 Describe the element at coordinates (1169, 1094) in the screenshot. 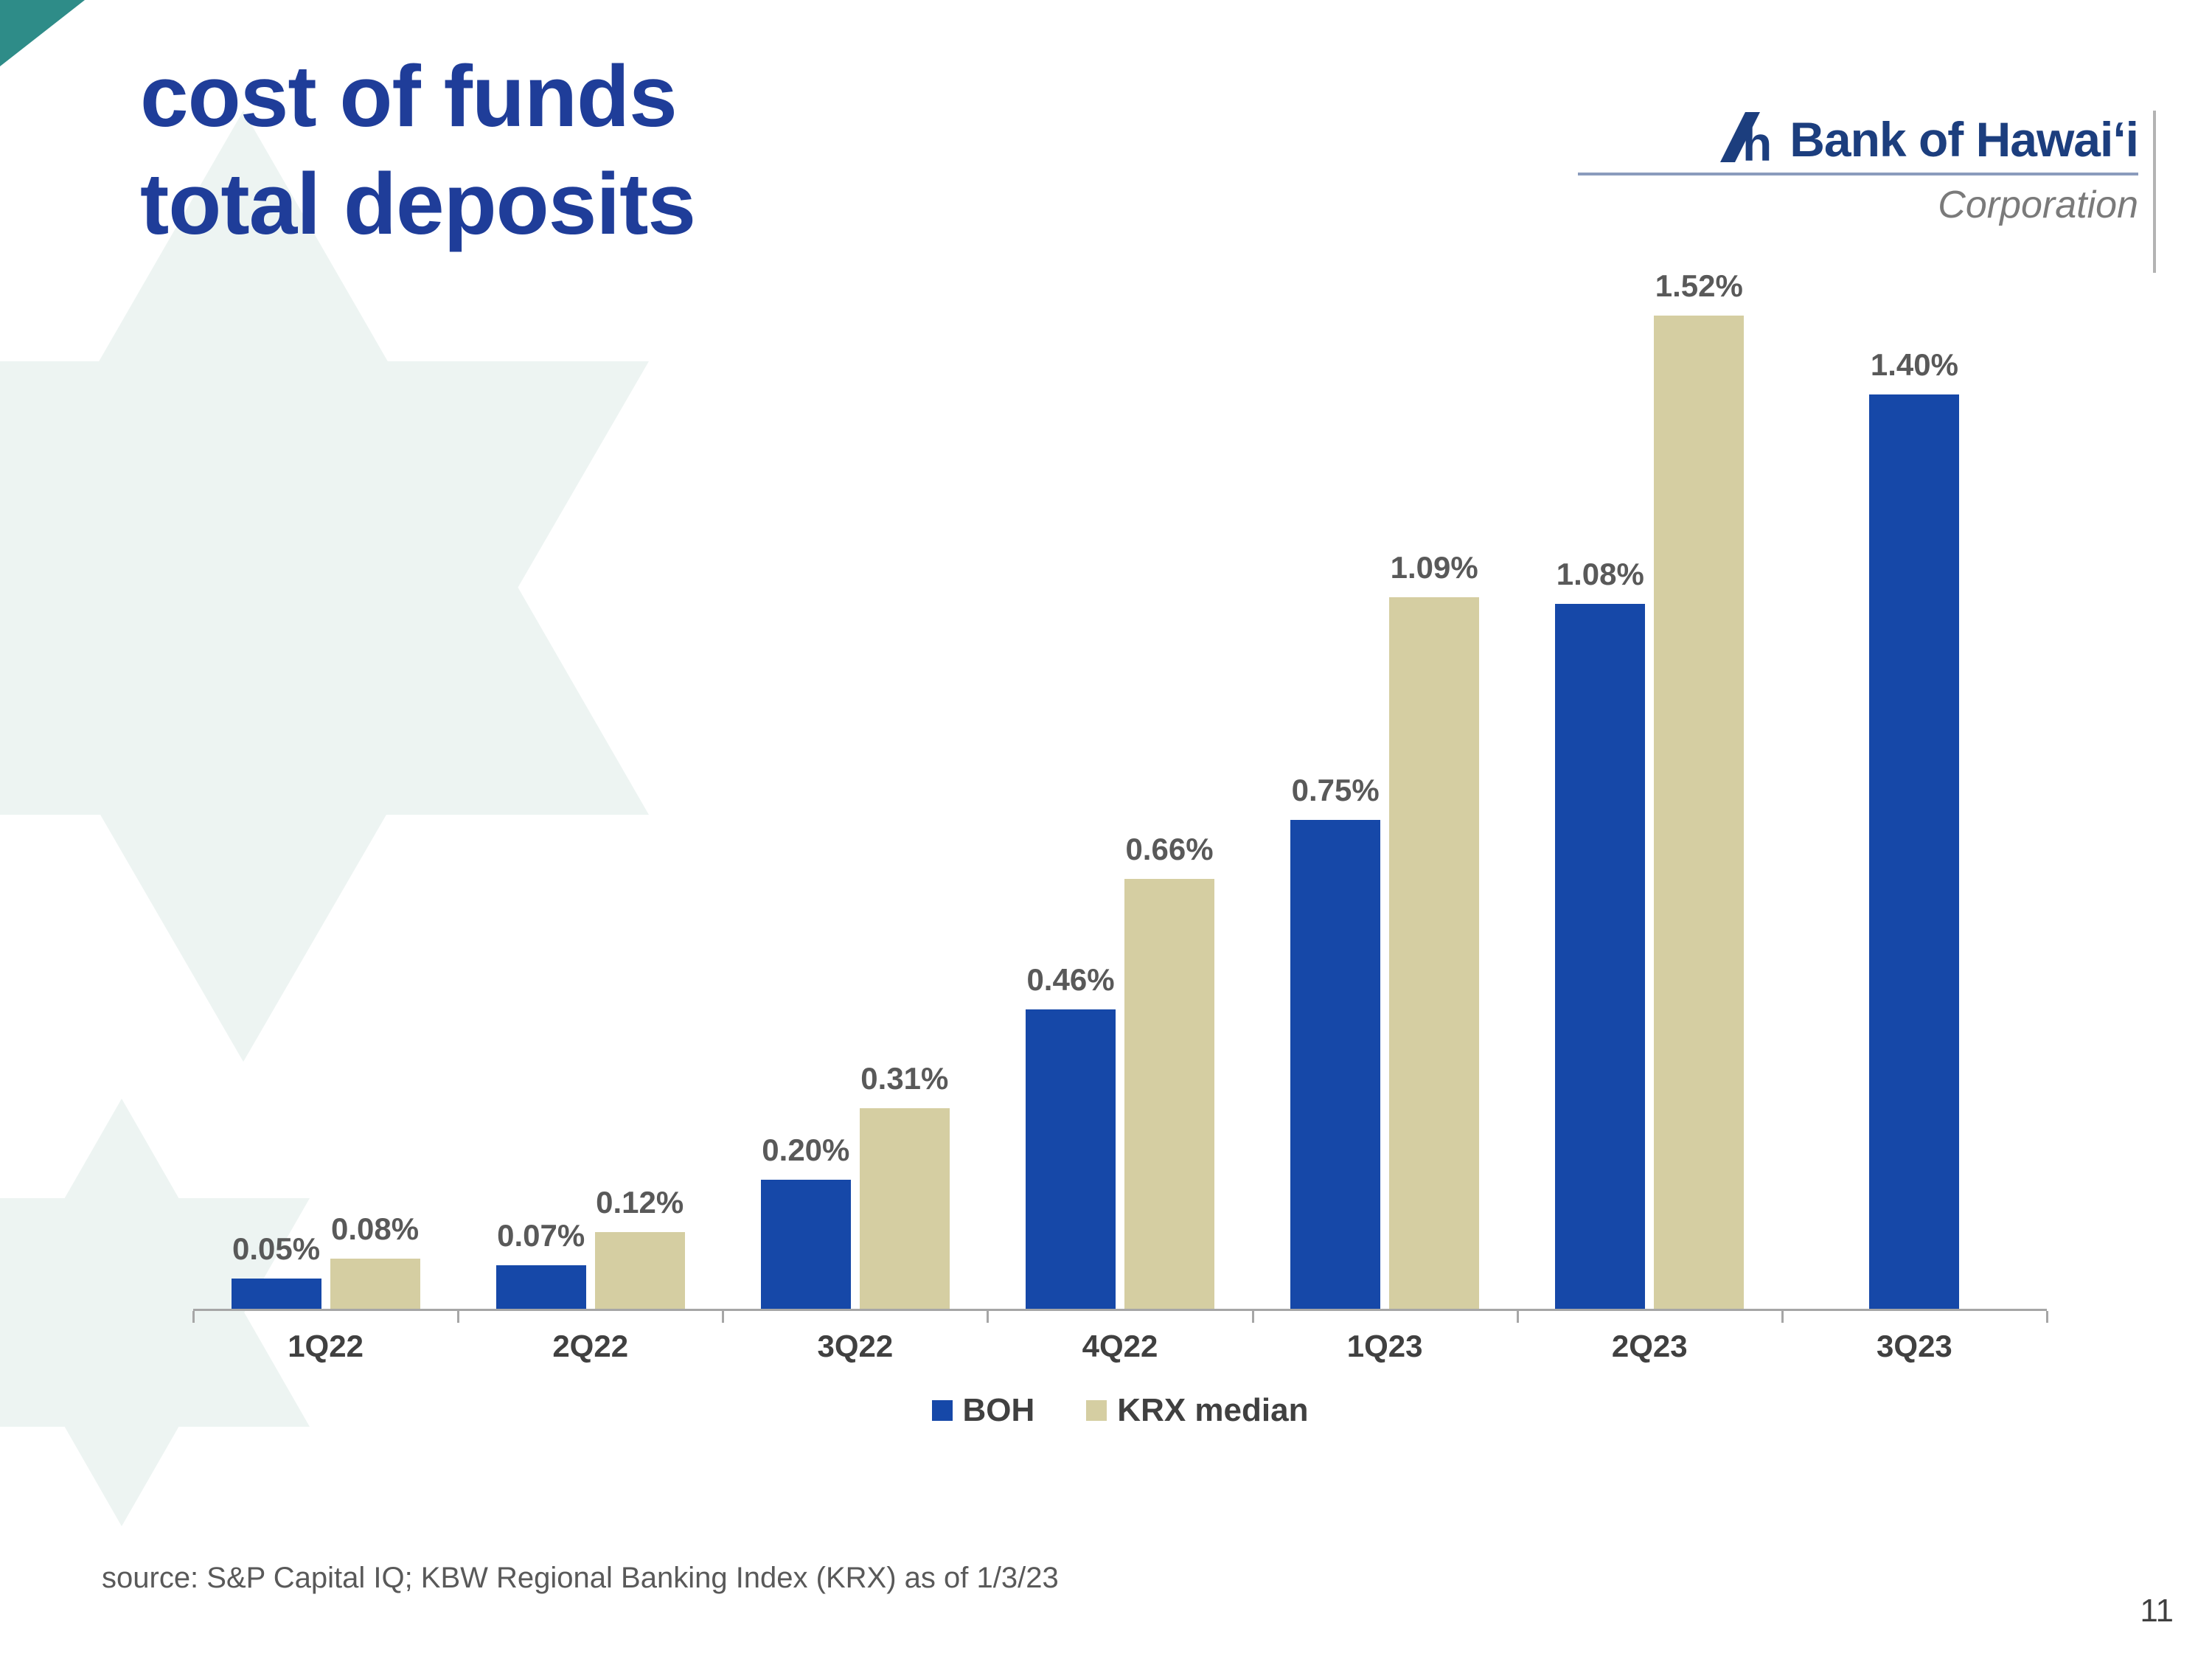

I see `bar-krx-median-4q22` at that location.